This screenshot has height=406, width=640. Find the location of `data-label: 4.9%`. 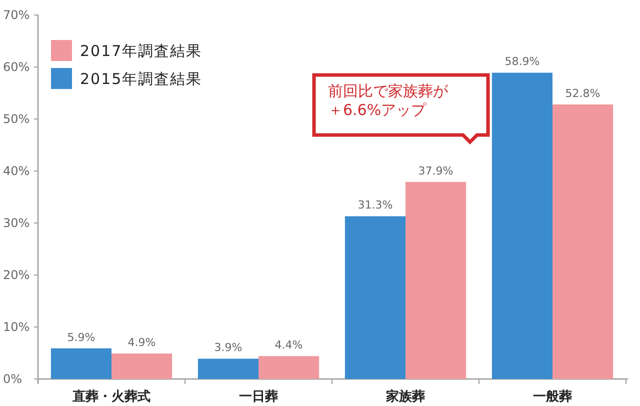

data-label: 4.9% is located at coordinates (142, 343).